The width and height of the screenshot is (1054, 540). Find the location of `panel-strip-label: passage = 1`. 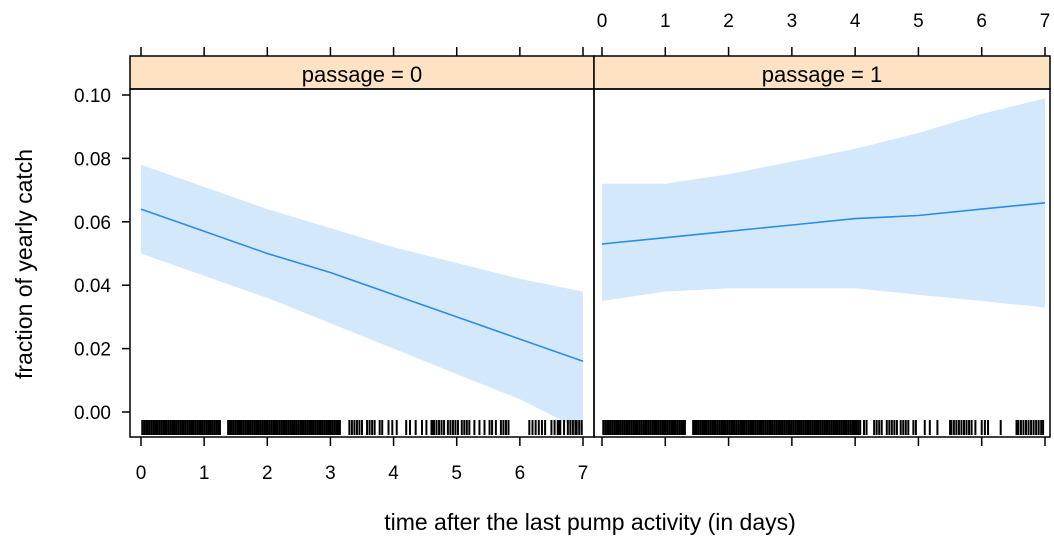

panel-strip-label: passage = 1 is located at coordinates (822, 74).